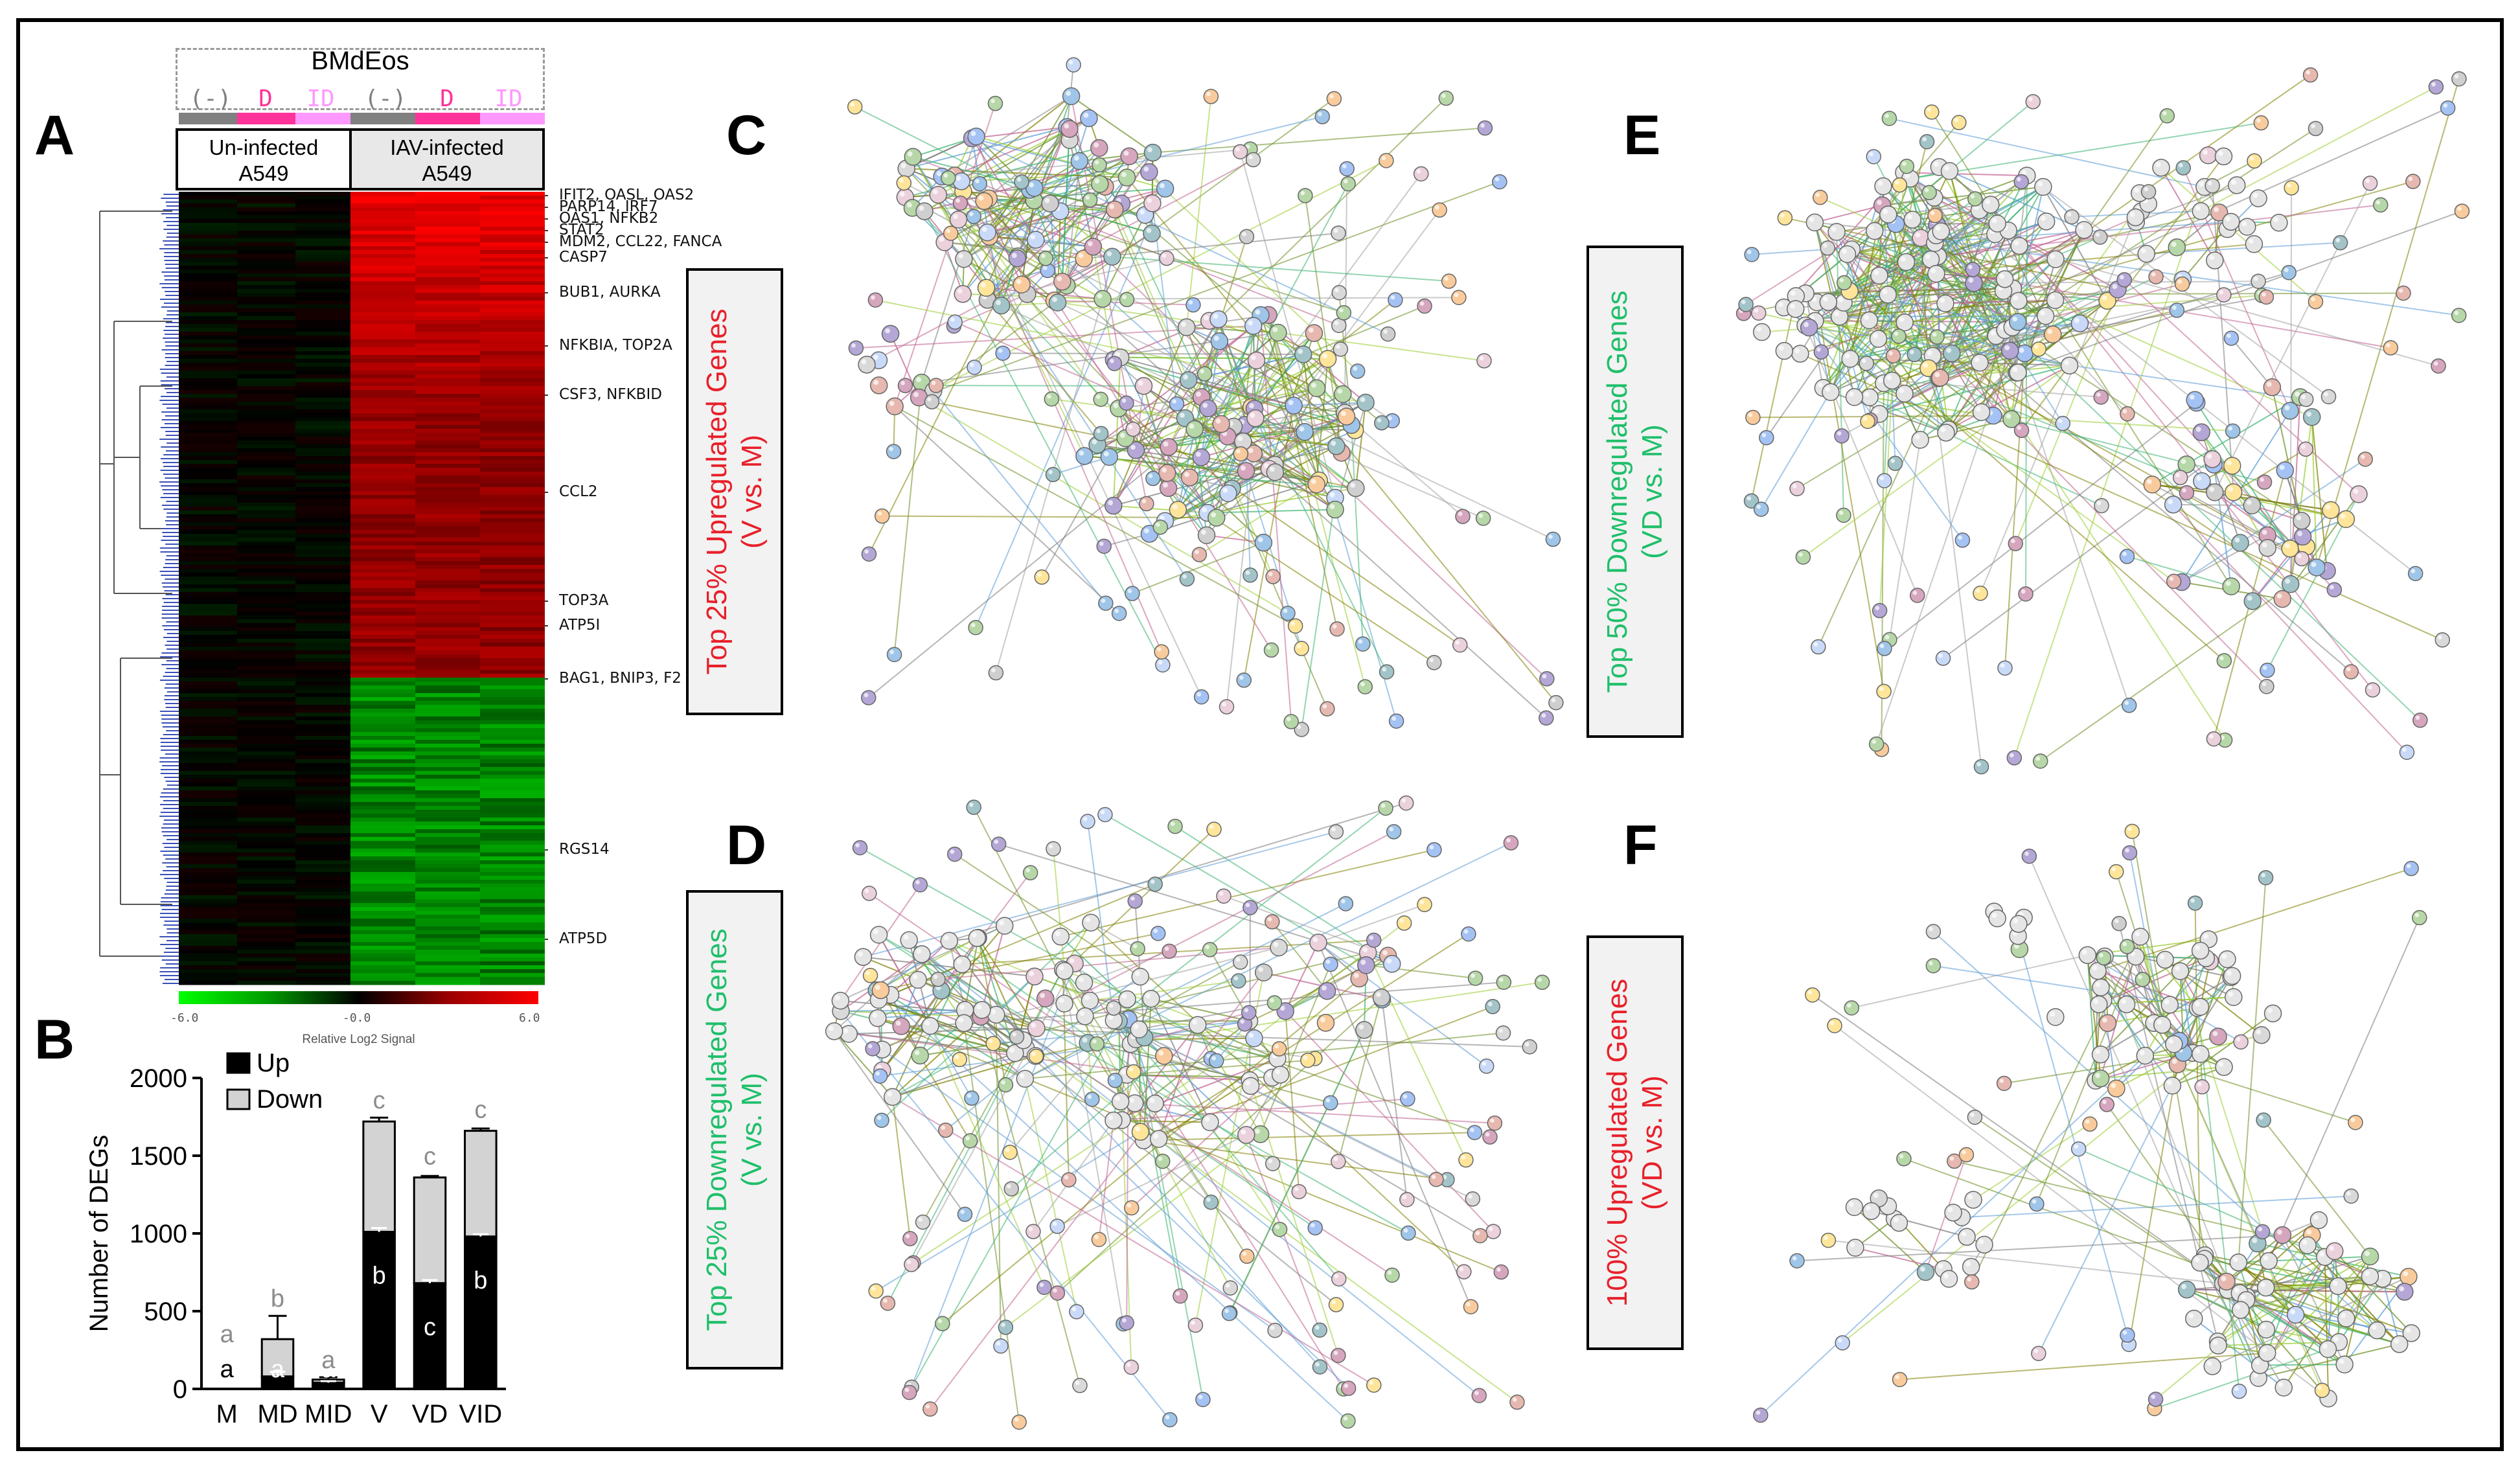  I want to click on gene-label: IFIT2, OASL, OAS2, so click(626, 195).